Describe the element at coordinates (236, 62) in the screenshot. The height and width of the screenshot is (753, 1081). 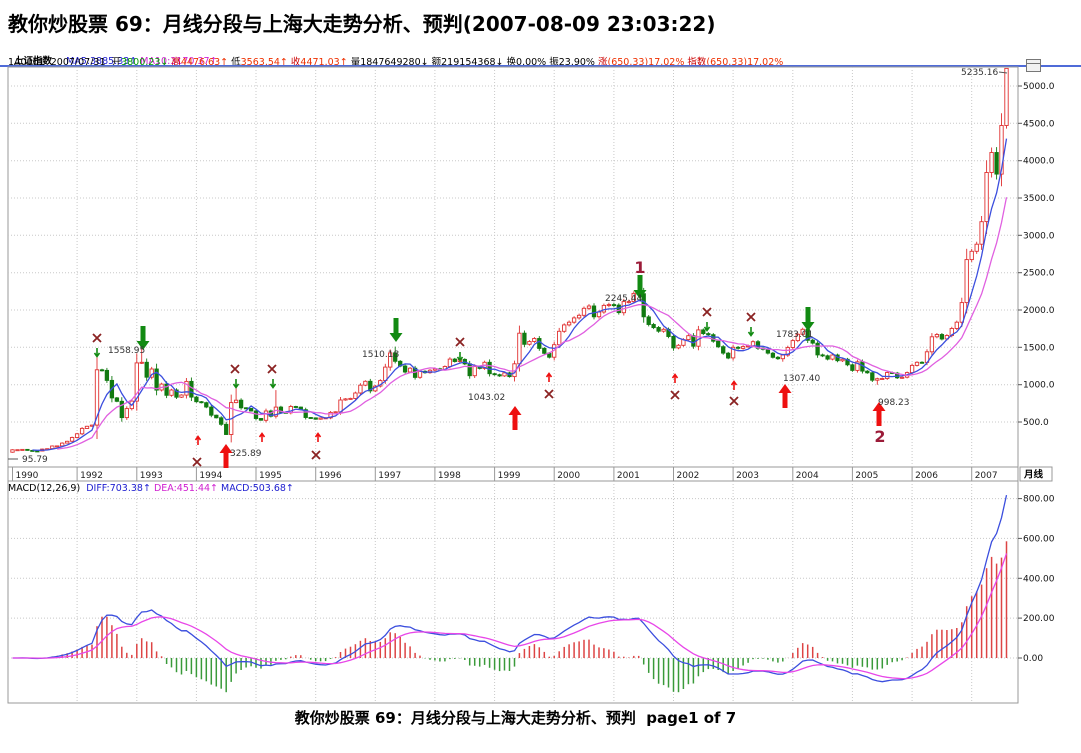
I see `text-segment: 低` at that location.